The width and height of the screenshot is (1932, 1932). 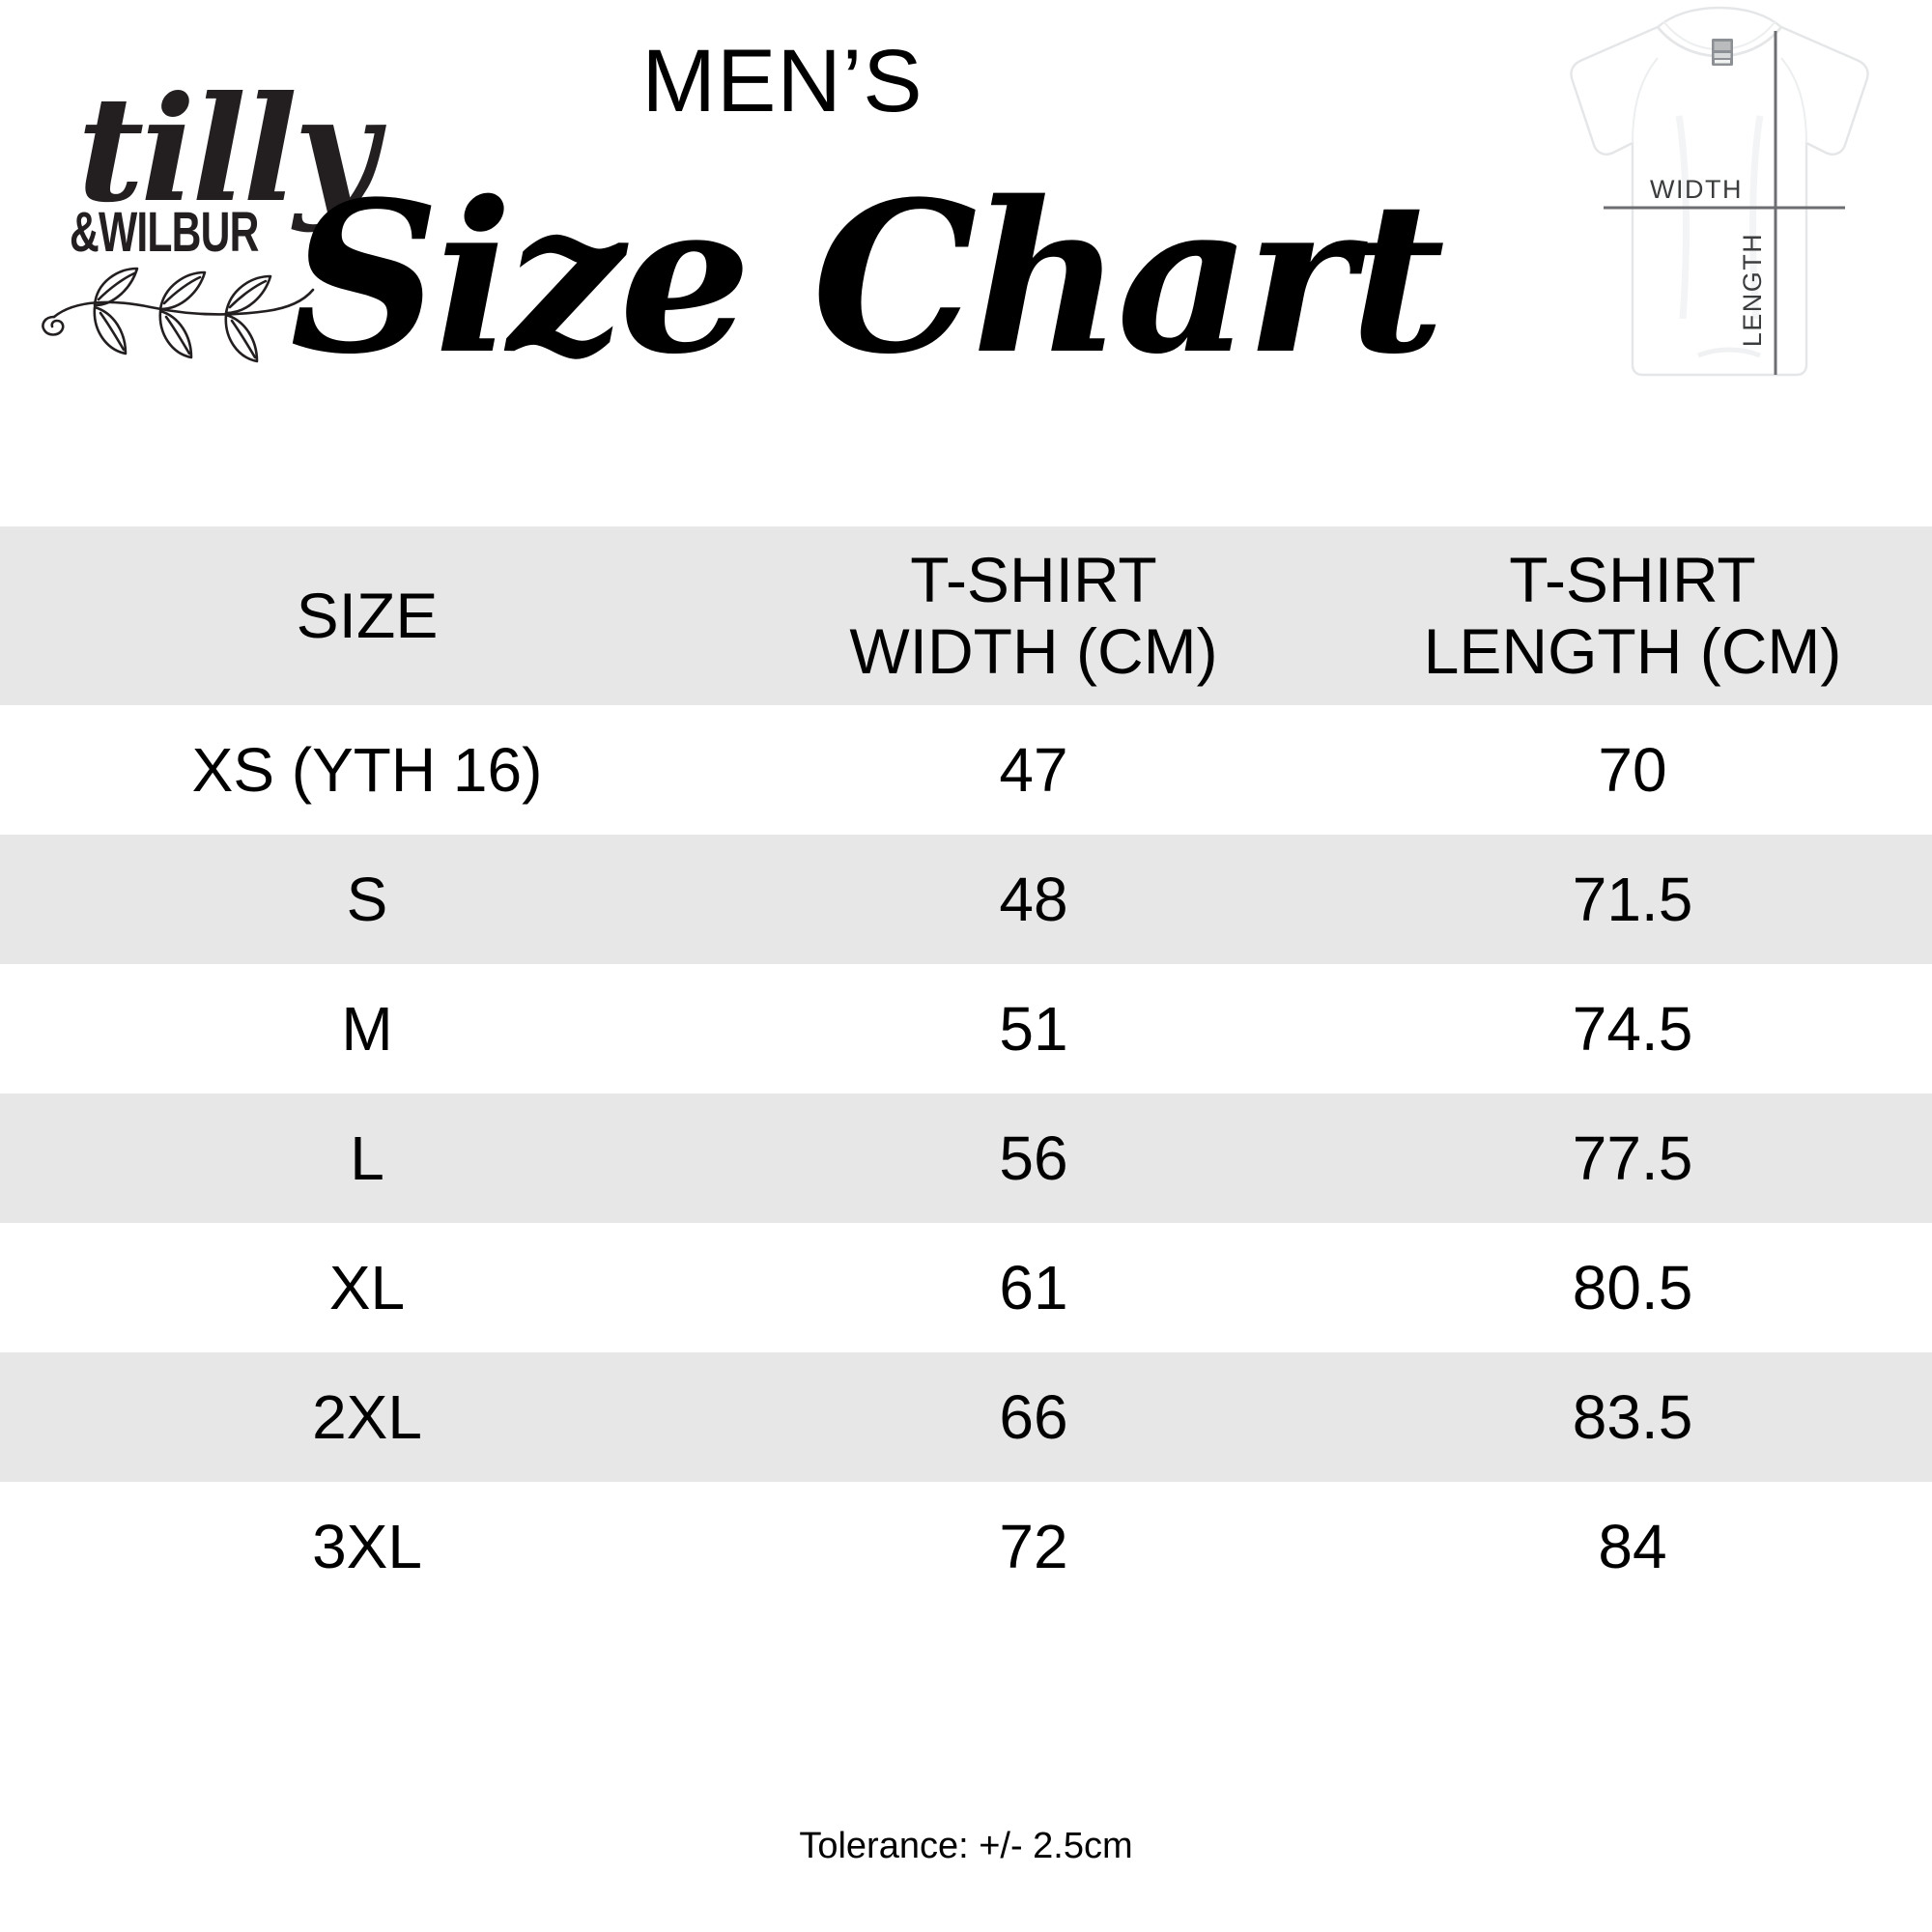 I want to click on column-header-width-line-1: T-SHIRT, so click(x=1033, y=579).